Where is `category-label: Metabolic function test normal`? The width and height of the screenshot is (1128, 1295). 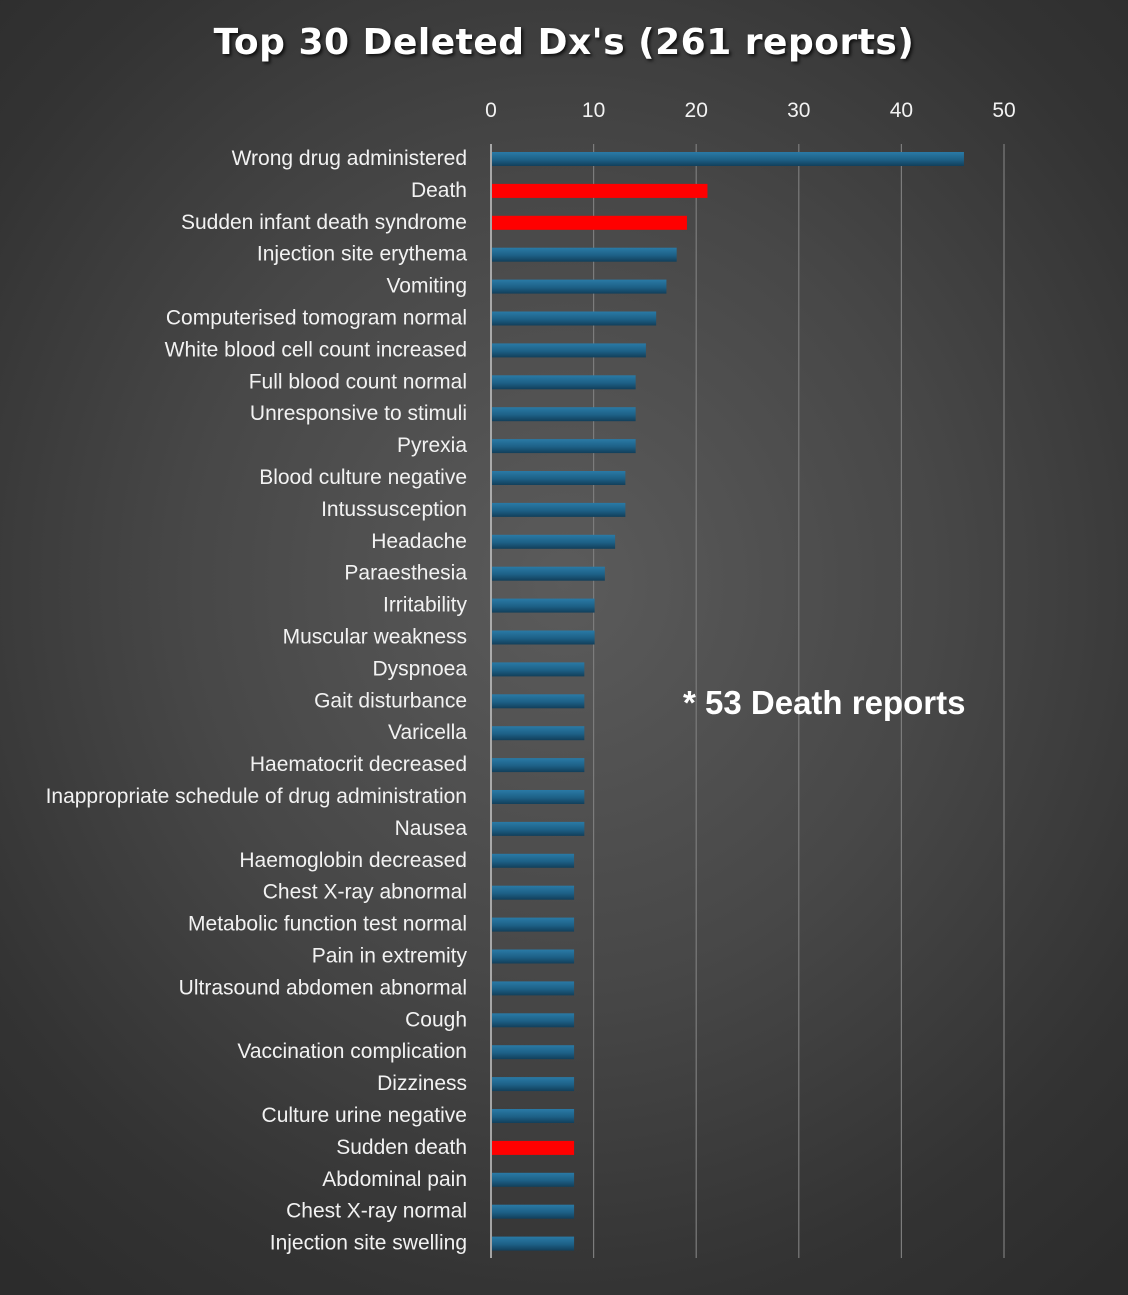
category-label: Metabolic function test normal is located at coordinates (327, 924).